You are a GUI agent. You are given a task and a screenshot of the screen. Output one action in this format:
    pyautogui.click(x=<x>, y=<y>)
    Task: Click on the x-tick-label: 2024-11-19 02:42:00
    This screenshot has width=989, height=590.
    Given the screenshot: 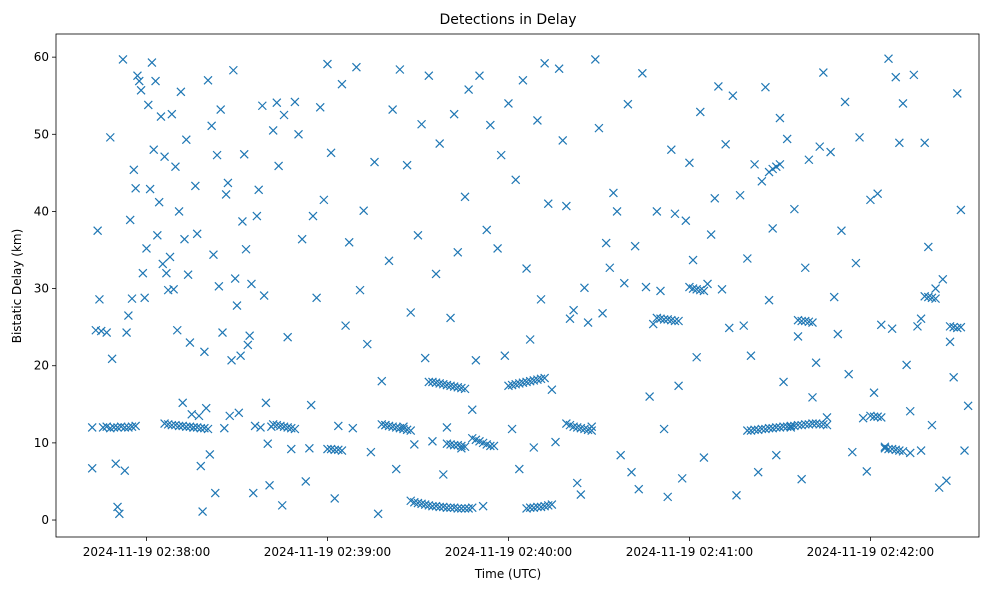 What is the action you would take?
    pyautogui.click(x=870, y=552)
    